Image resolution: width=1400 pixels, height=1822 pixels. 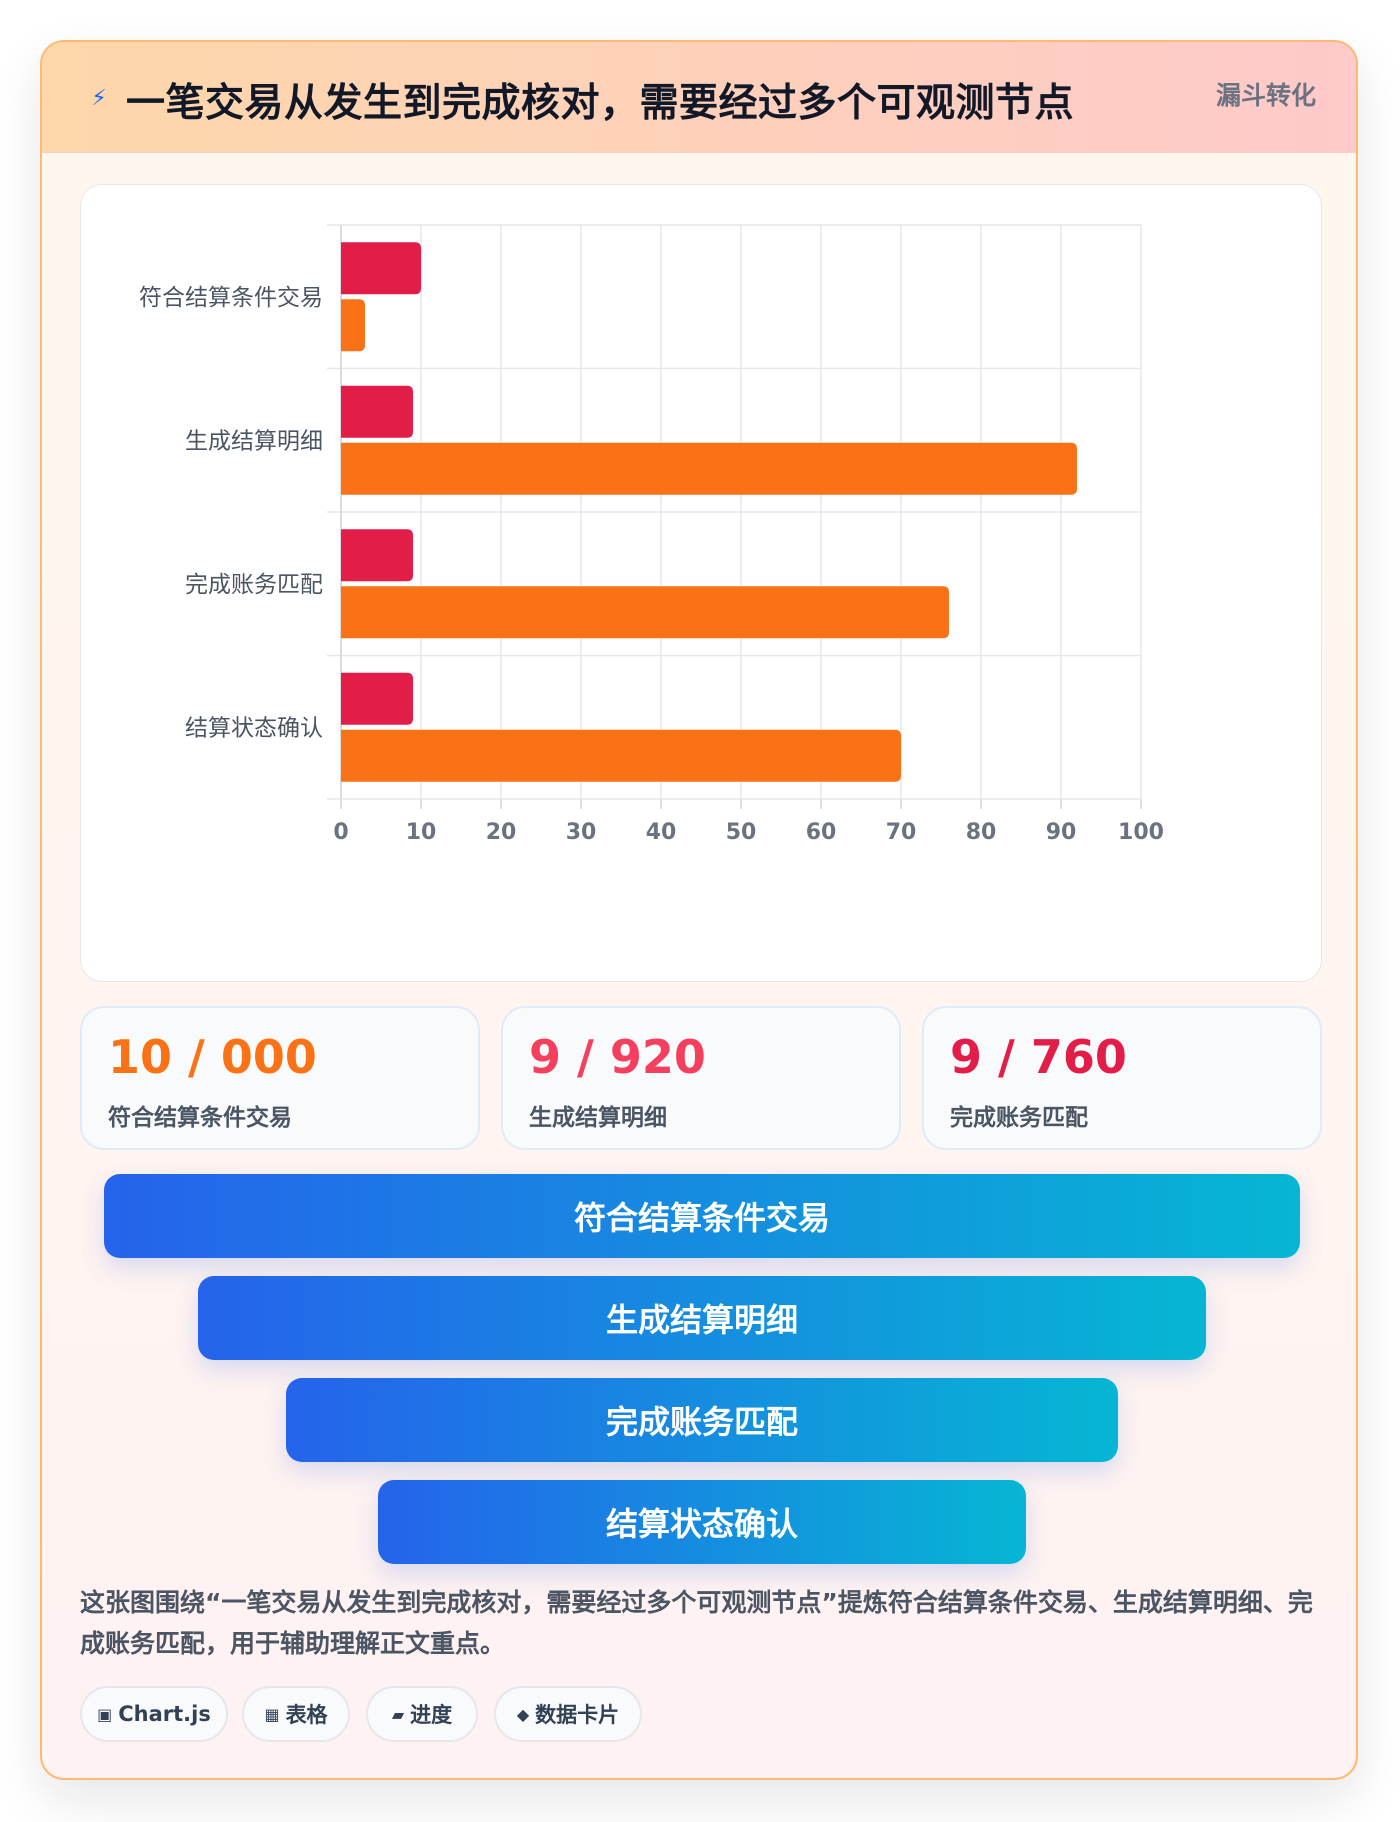 I want to click on stat-value: 9 / 920, so click(x=617, y=1057).